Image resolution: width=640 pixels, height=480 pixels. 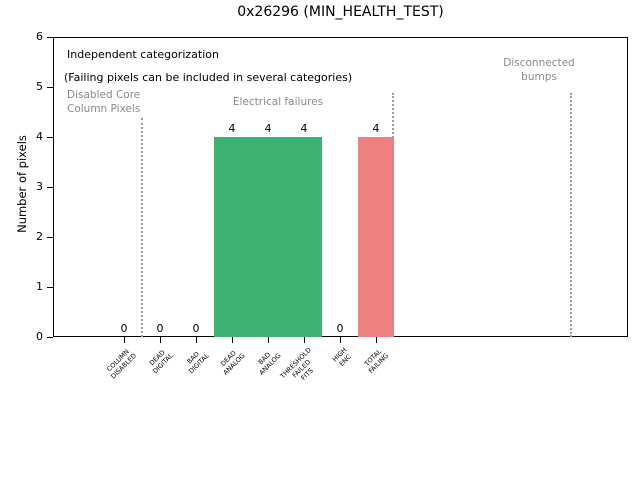 I want to click on annotation-electrical-failures: Electrical failures, so click(x=278, y=102).